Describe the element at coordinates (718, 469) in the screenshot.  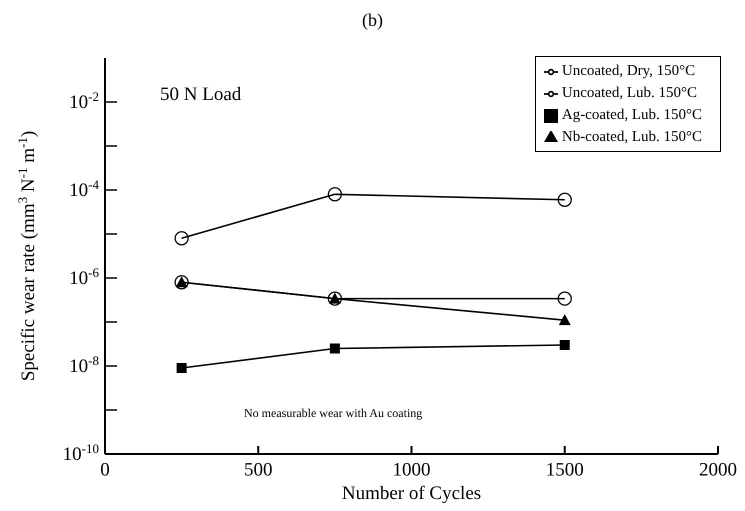
I see `x-tick-label: 2000` at that location.